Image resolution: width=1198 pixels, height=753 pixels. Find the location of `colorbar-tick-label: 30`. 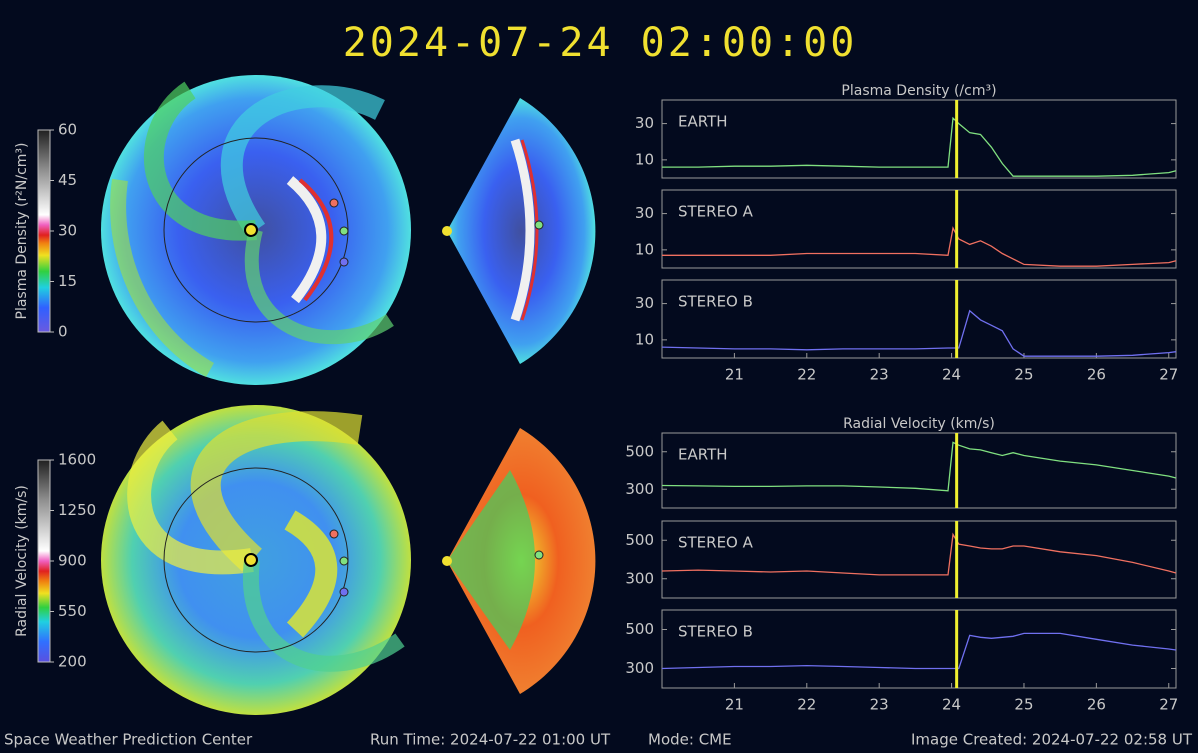

colorbar-tick-label: 30 is located at coordinates (67, 231).